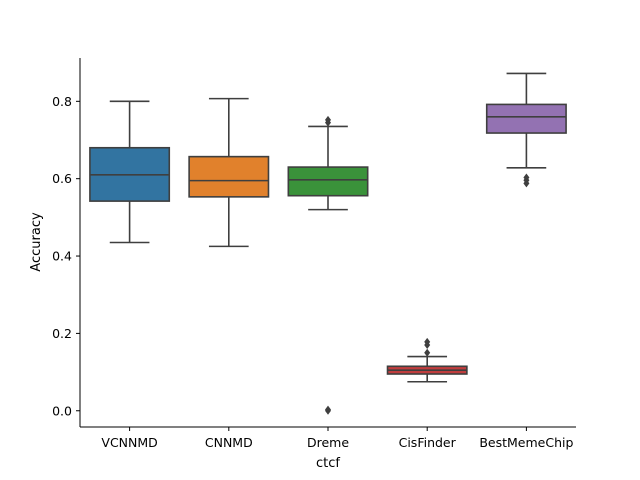  Describe the element at coordinates (129, 442) in the screenshot. I see `x-tick-label: VCNNMD` at that location.